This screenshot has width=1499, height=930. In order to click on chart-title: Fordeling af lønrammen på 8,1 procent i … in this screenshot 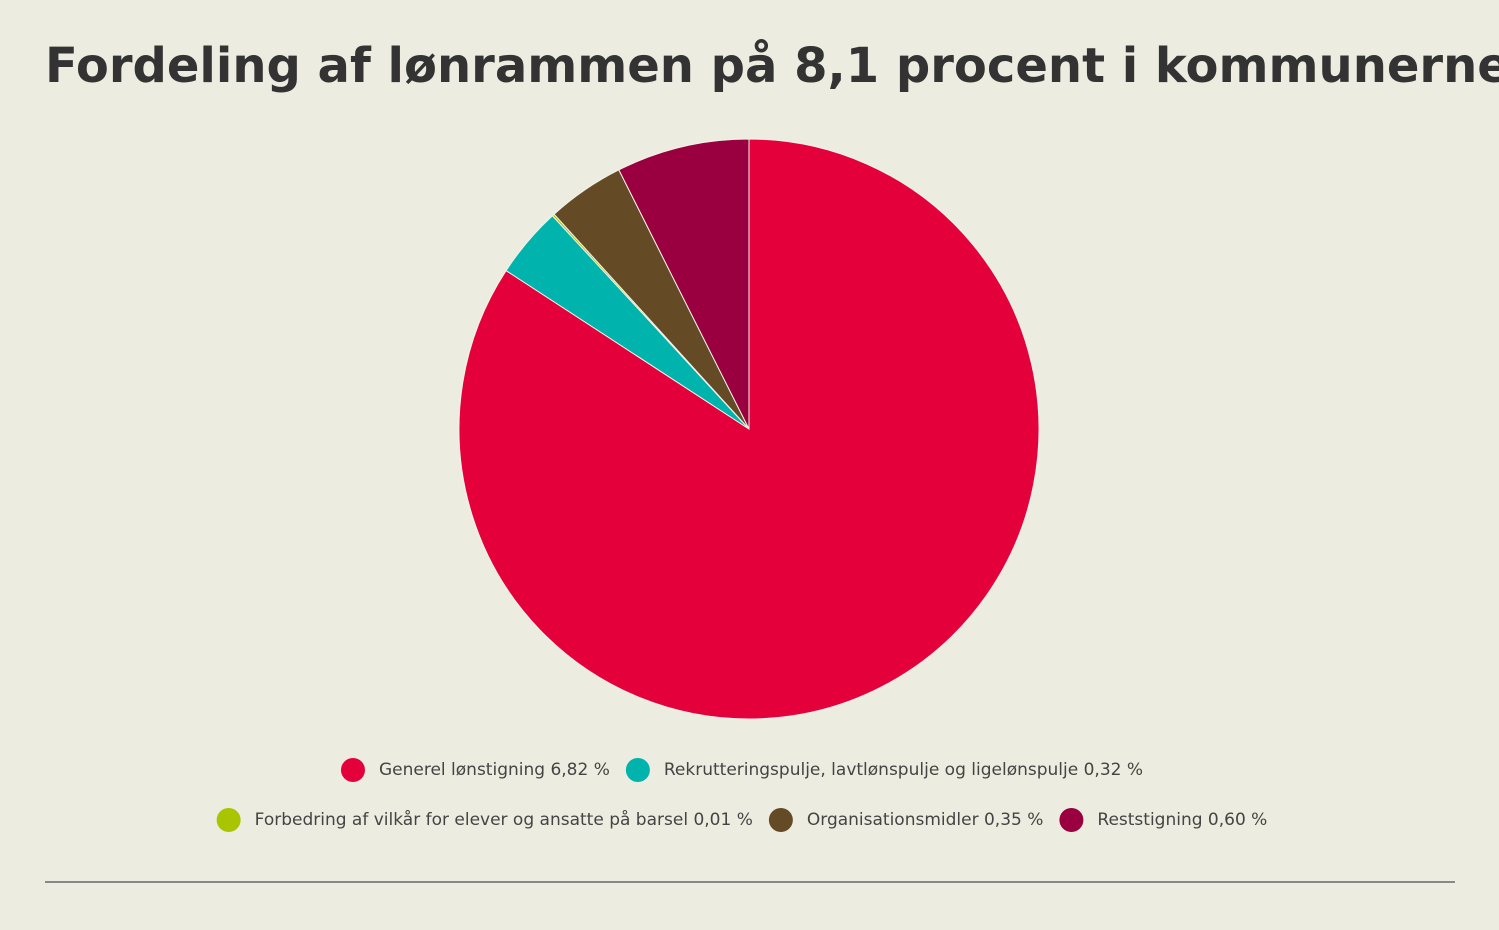, I will do `click(772, 66)`.